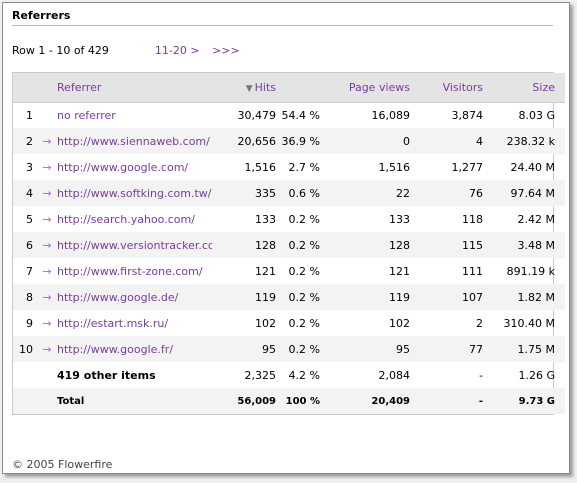  What do you see at coordinates (536, 115) in the screenshot?
I see `size-cell: 8.03 G` at bounding box center [536, 115].